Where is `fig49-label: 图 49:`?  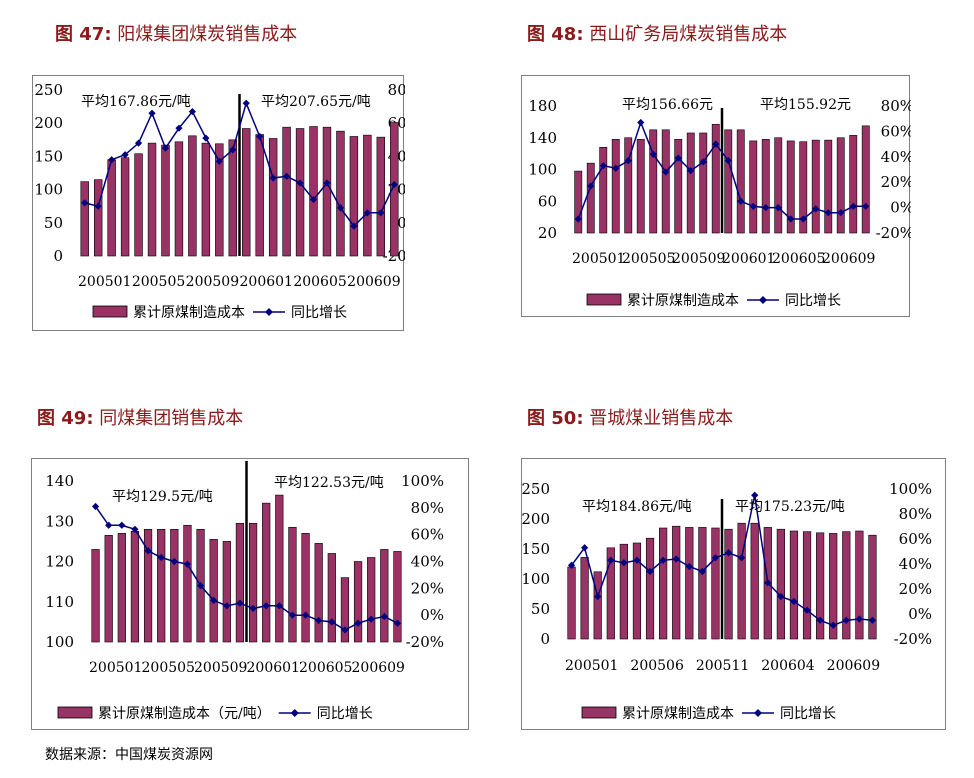 fig49-label: 图 49: is located at coordinates (65, 418).